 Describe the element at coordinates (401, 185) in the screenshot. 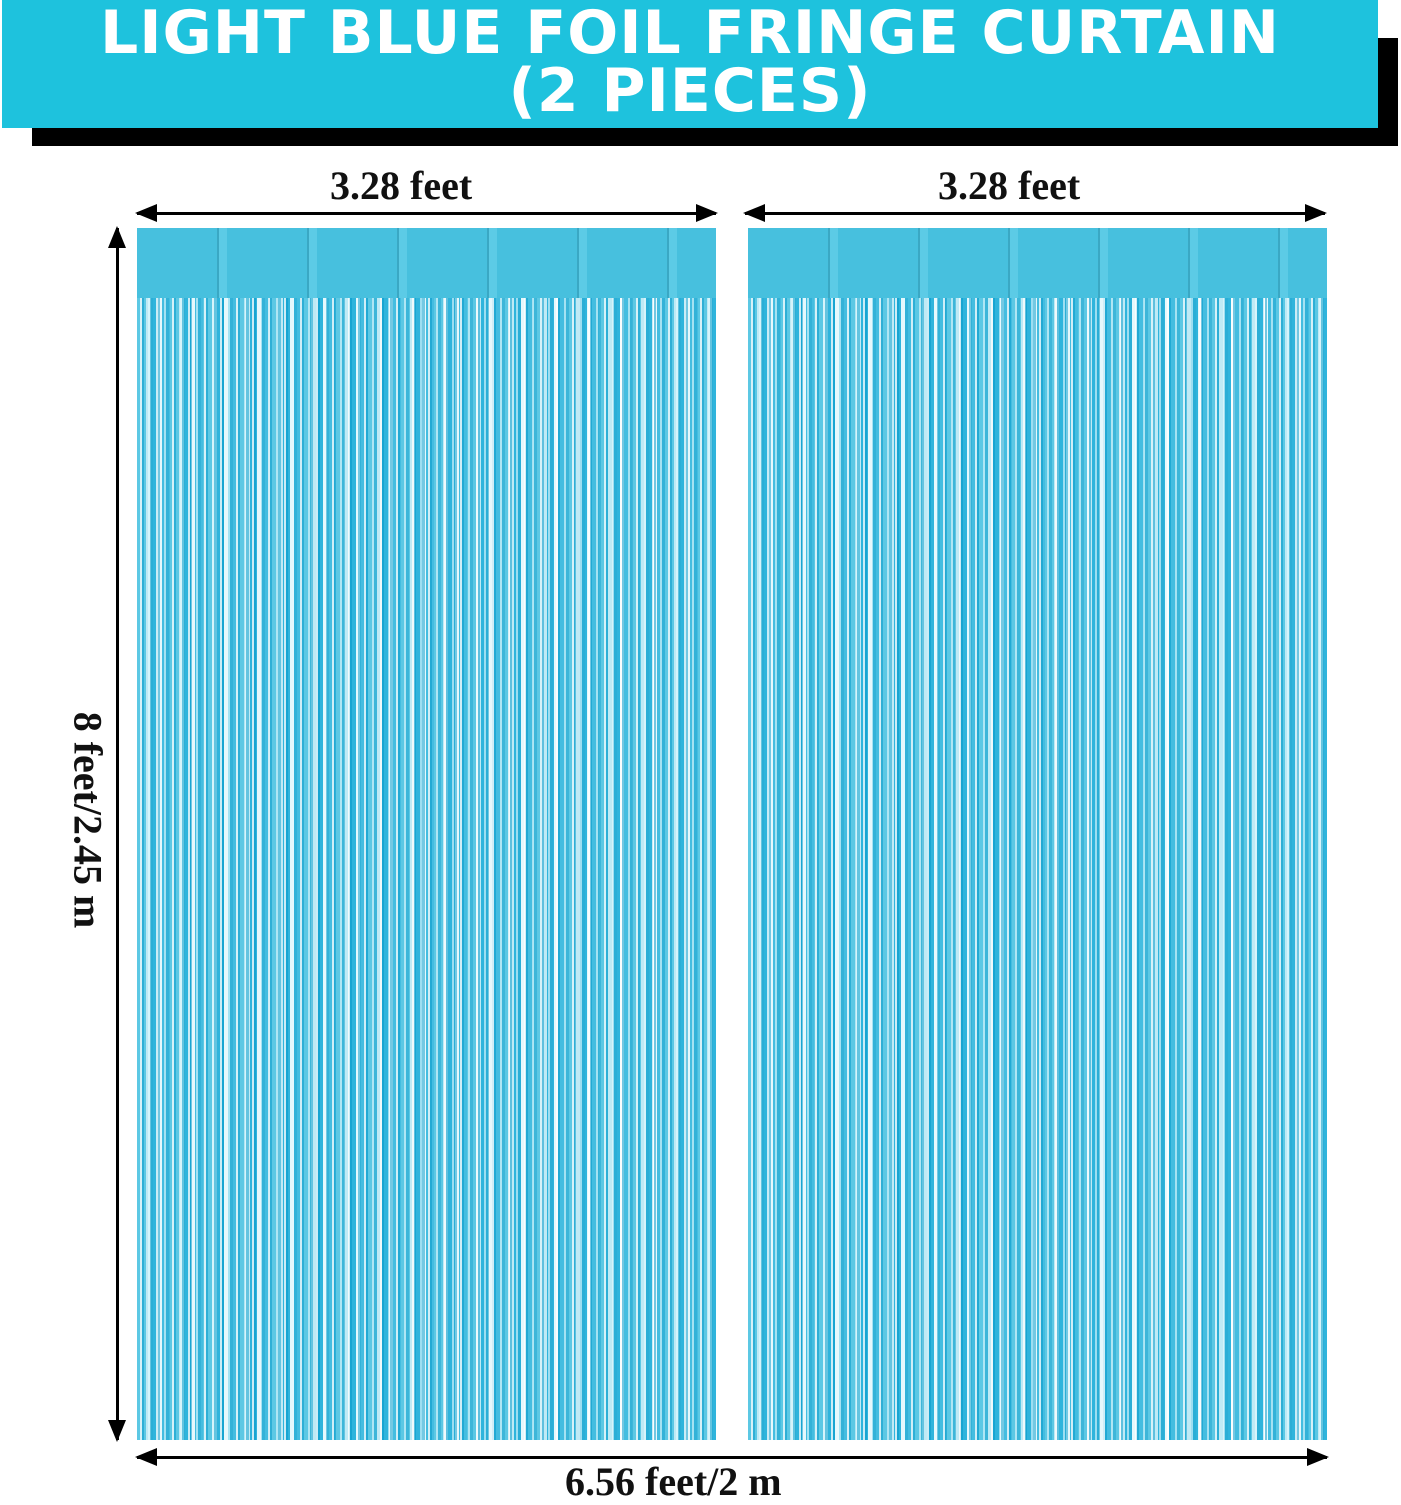

I see `left-width-label: 3.28 feet` at that location.